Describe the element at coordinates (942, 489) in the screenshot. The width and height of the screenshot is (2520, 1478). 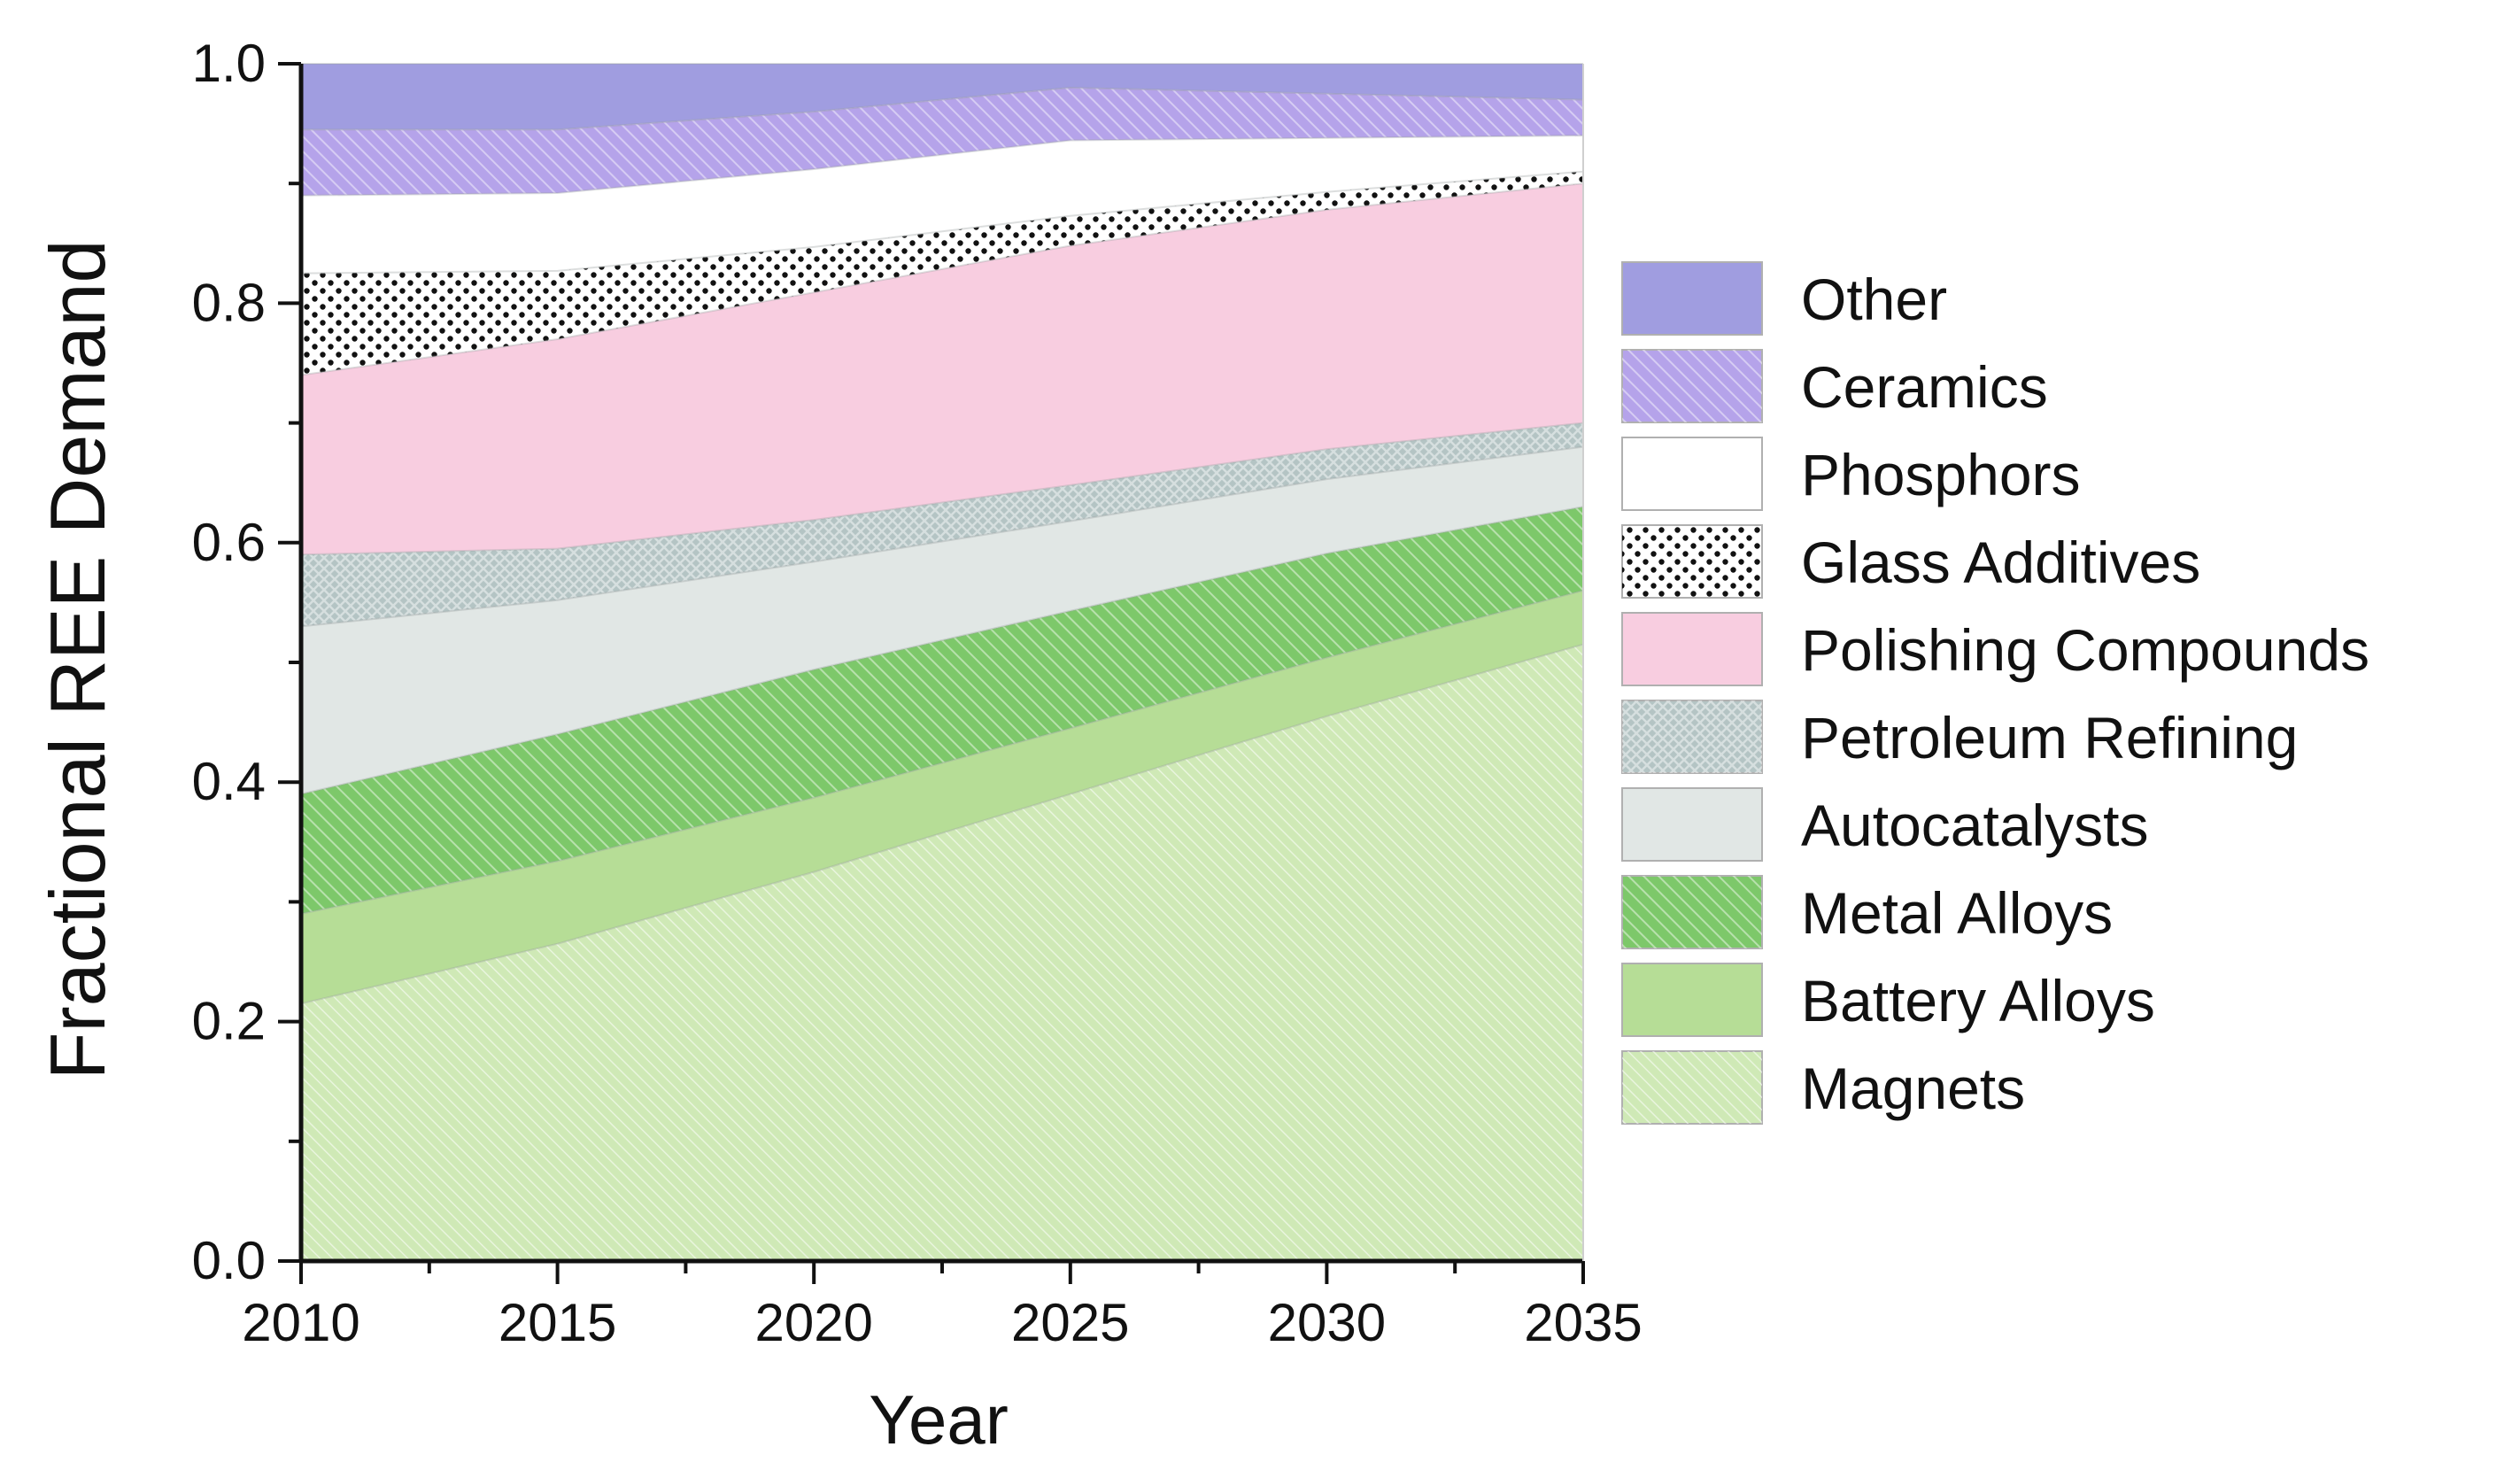
I see `boundary-petroleum-refining` at that location.